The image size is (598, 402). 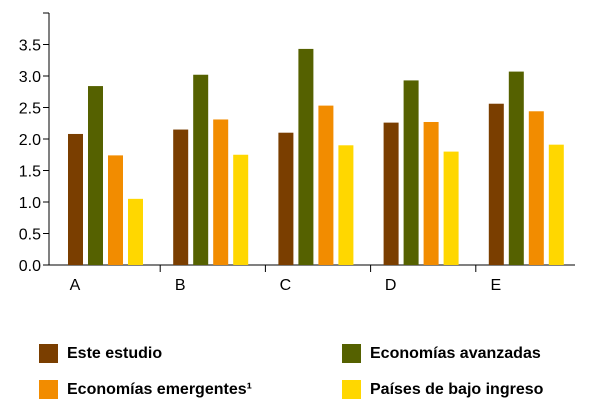 I want to click on y-axis: 0.0 0.5 1.0 1.5 2.0 2.5 3.0 3.5, so click(x=34, y=143).